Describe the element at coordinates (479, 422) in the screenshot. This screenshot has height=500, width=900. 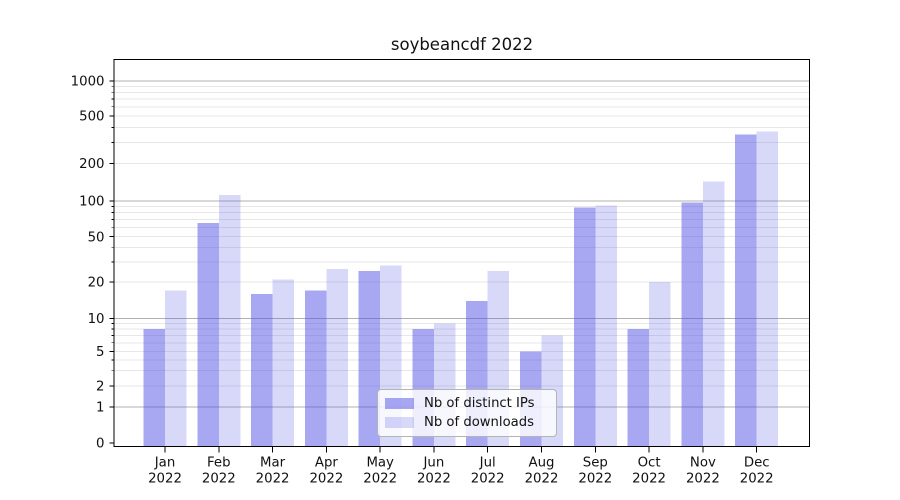
I see `legend-label: Nb of downloads` at that location.